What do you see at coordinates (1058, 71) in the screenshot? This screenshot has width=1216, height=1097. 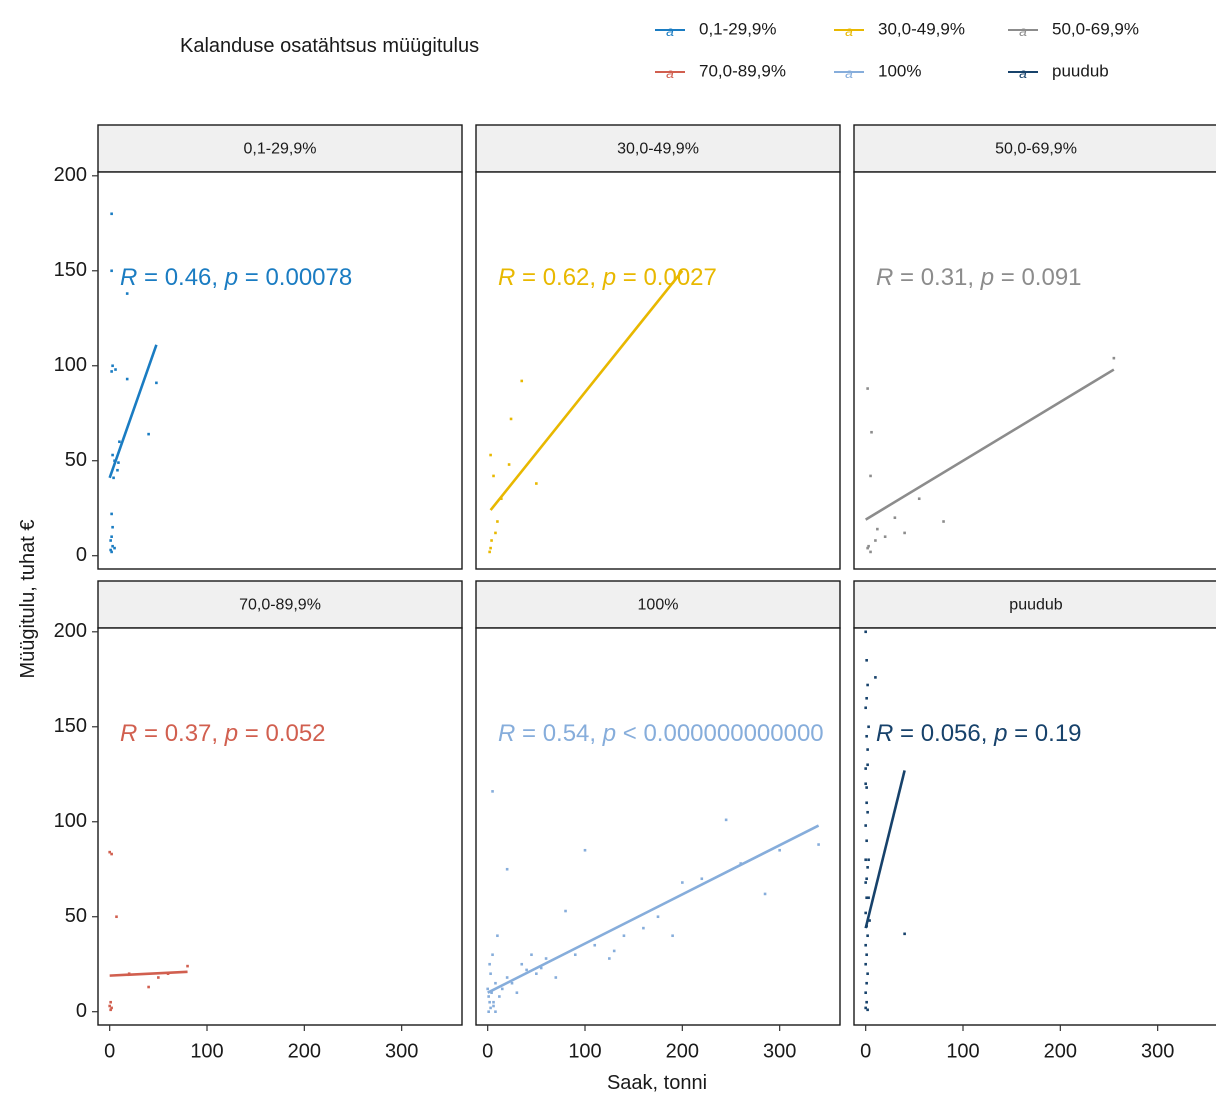 I see `legend-key-5: a puudub` at bounding box center [1058, 71].